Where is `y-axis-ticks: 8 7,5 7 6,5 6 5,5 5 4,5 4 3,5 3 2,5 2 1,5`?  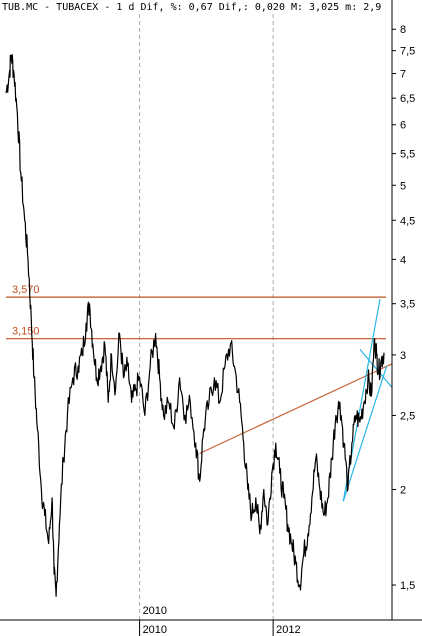 y-axis-ticks: 8 7,5 7 6,5 6 5,5 5 4,5 4 3,5 3 2,5 2 1,5 is located at coordinates (403, 308).